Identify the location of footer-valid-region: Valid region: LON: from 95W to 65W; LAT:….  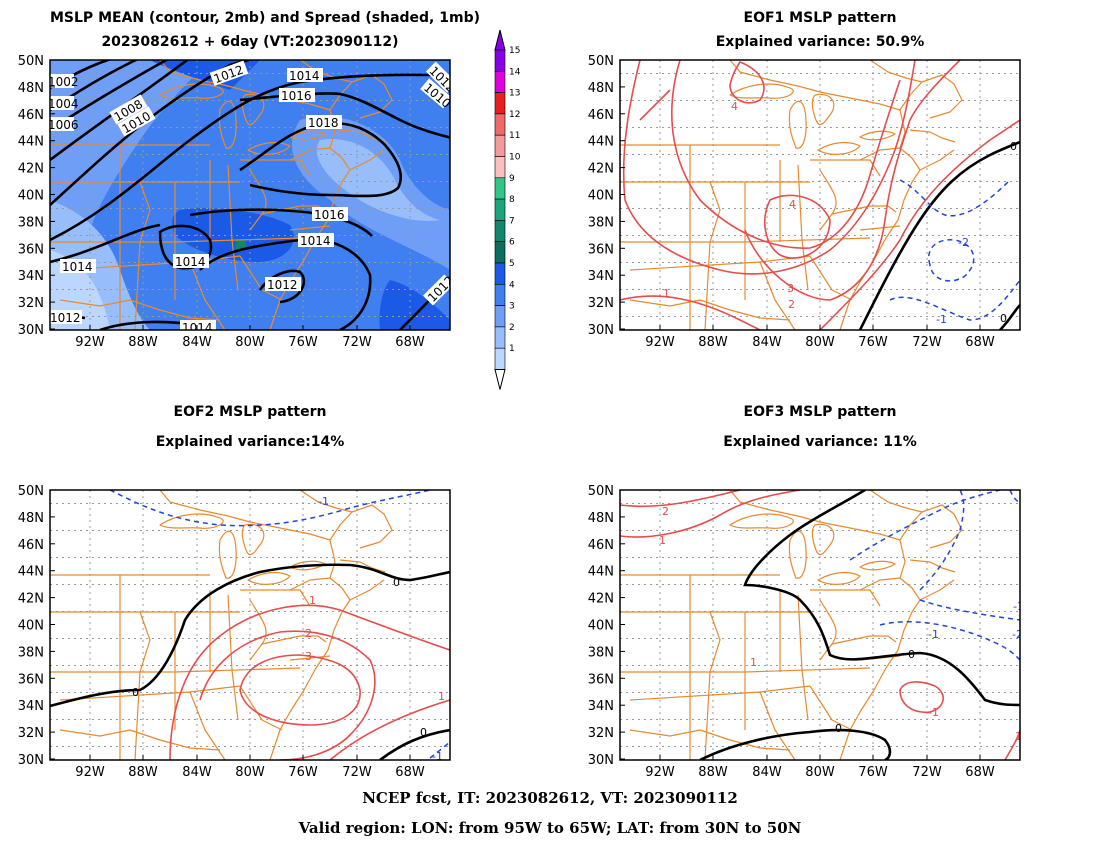
(550, 828).